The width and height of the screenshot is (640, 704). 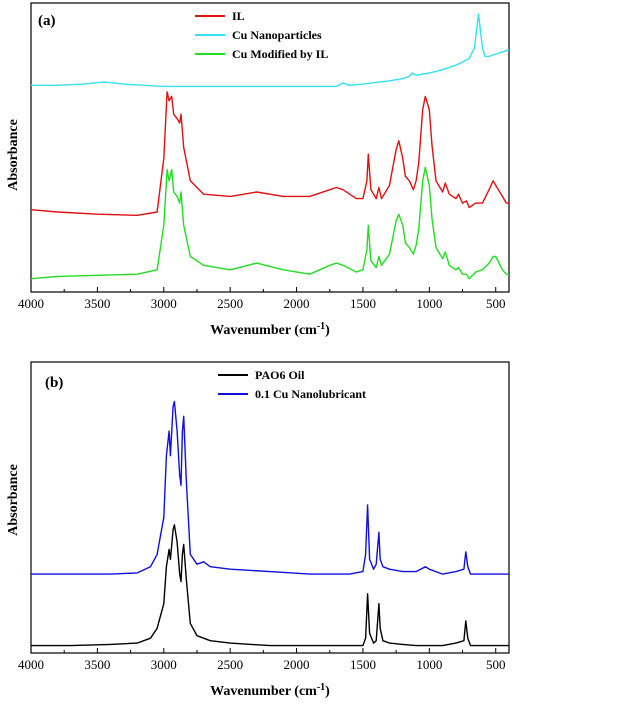 What do you see at coordinates (270, 330) in the screenshot?
I see `x-axis-title-a: Wavenumber (cm-1)` at bounding box center [270, 330].